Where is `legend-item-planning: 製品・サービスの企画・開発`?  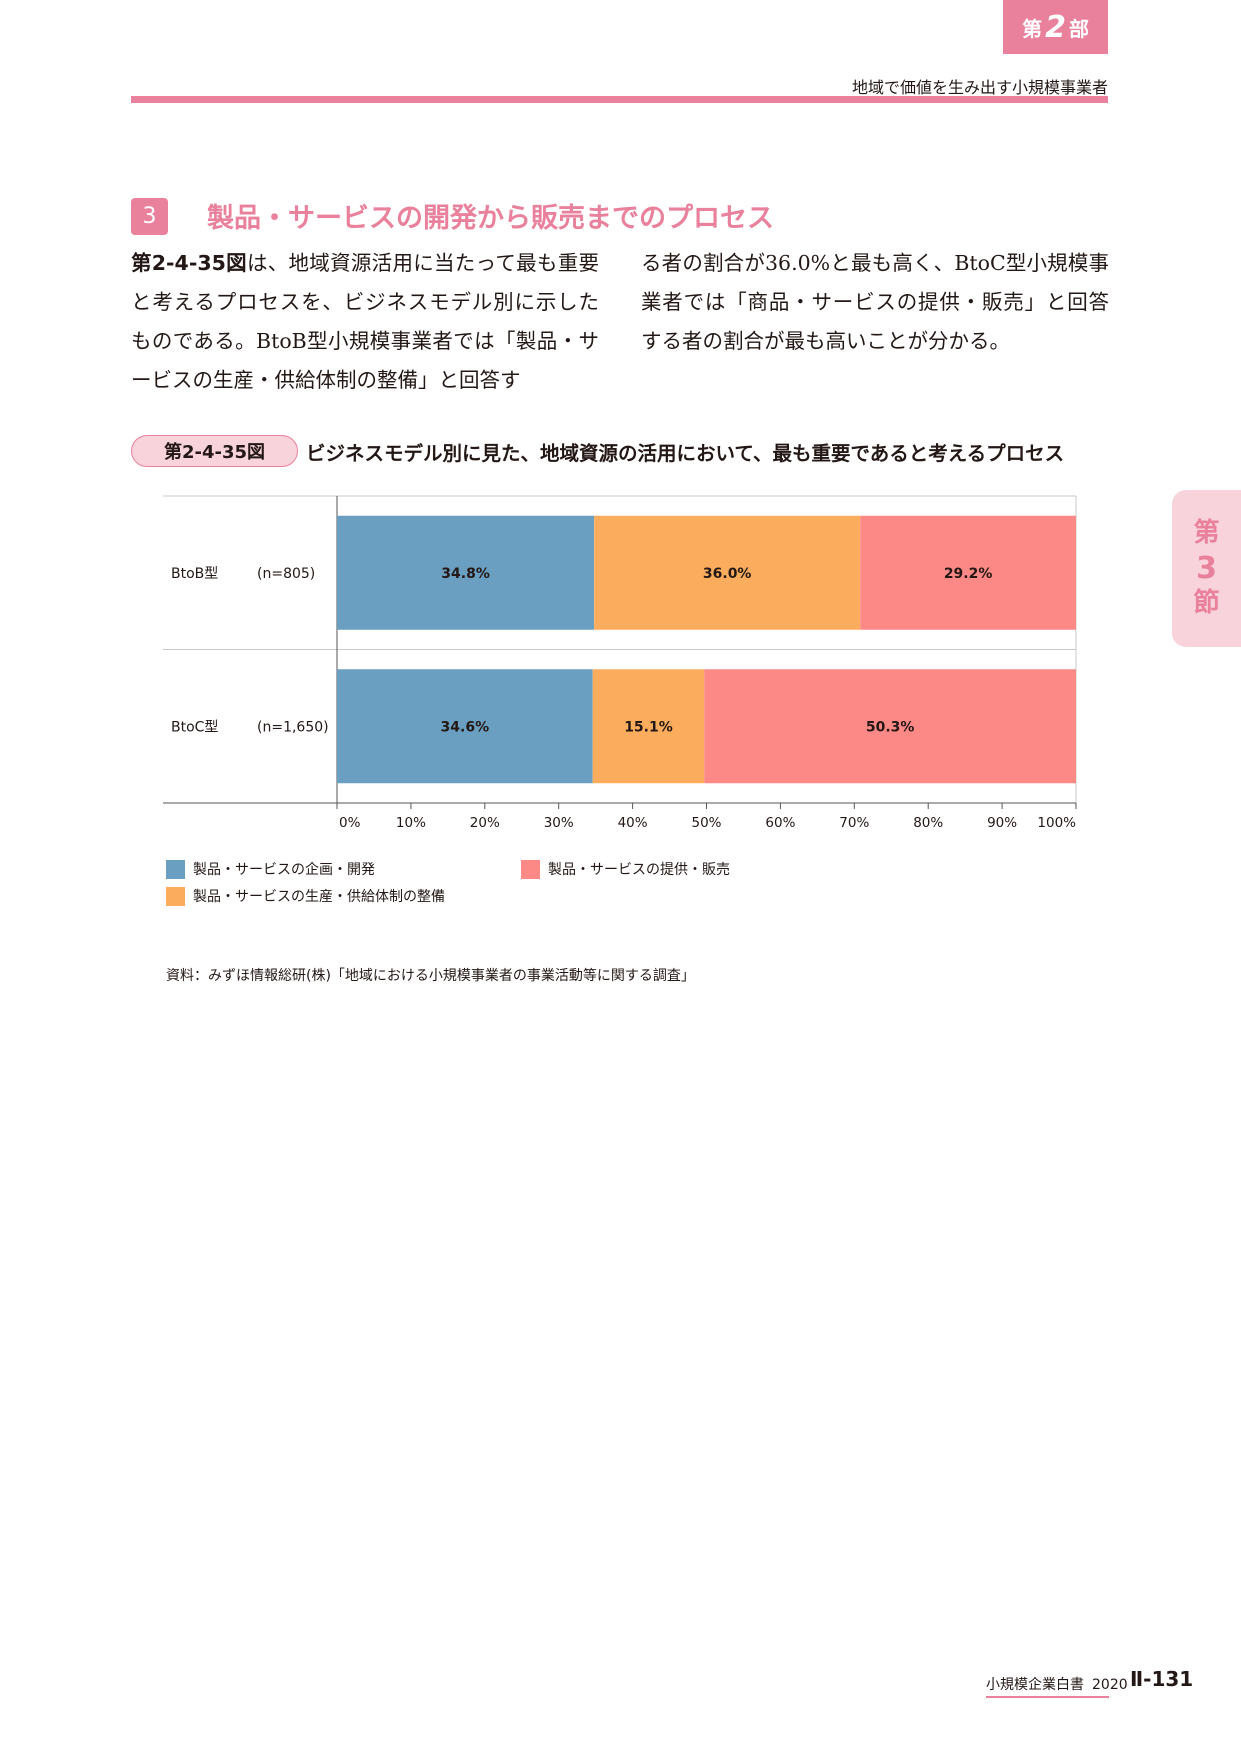 legend-item-planning: 製品・サービスの企画・開発 is located at coordinates (270, 869).